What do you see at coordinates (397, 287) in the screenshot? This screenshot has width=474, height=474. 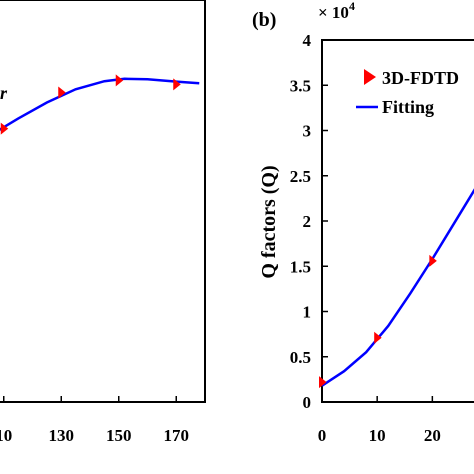 I see `fitting-line` at bounding box center [397, 287].